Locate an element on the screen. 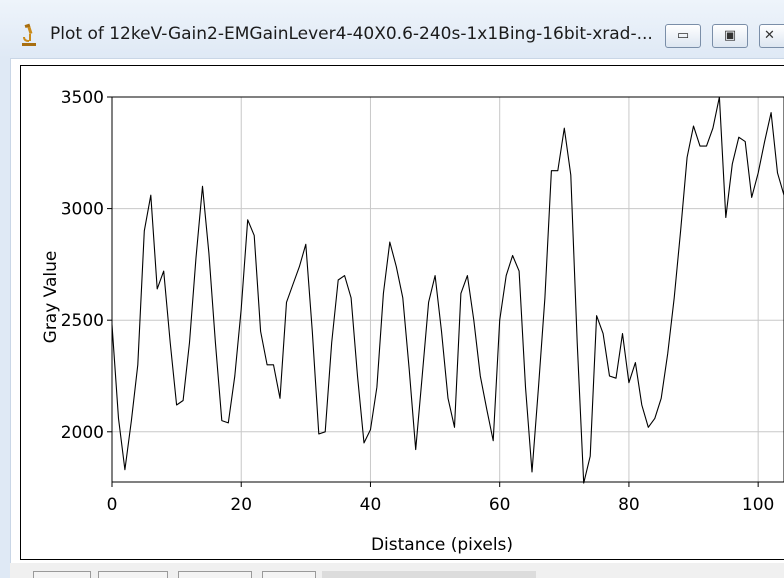  x-tick-label: 20 is located at coordinates (241, 505).